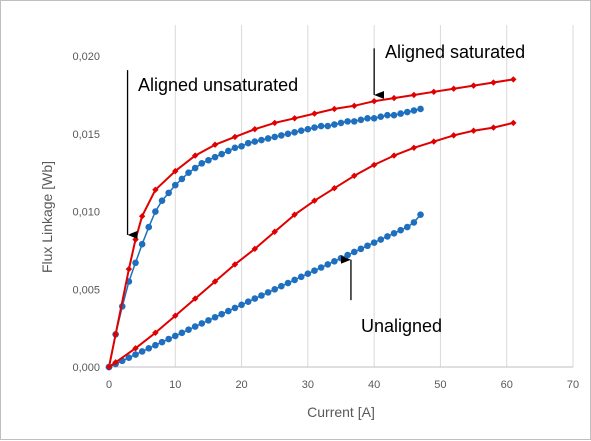  Describe the element at coordinates (507, 385) in the screenshot. I see `x-tick-label: 60` at that location.